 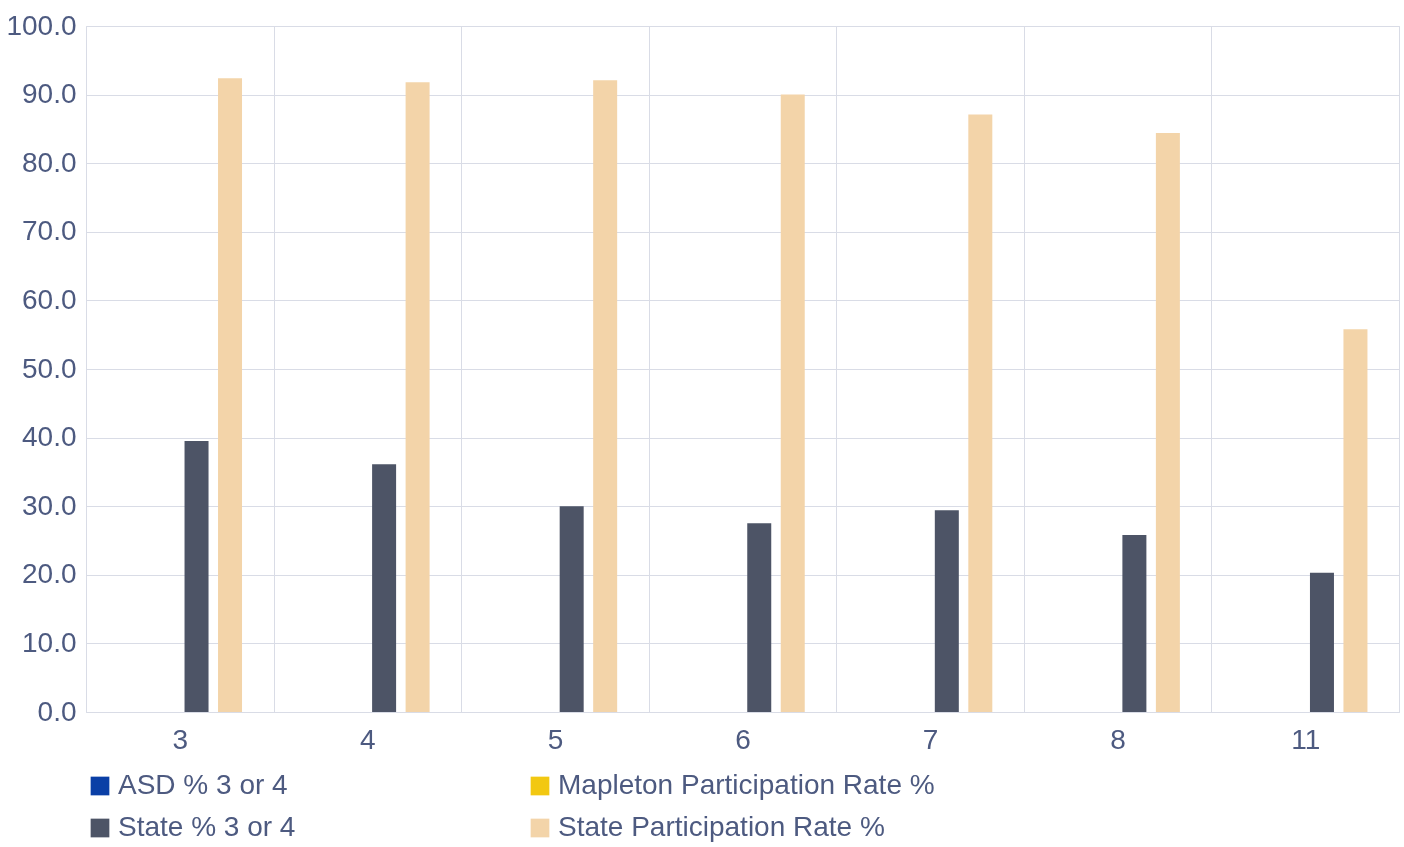 I want to click on y-tick-label: 70.0, so click(x=49, y=231).